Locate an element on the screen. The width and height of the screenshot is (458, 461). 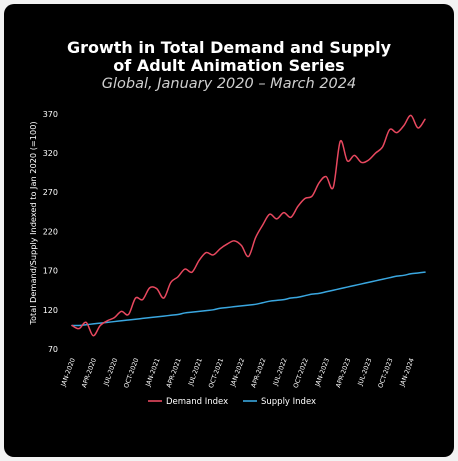
chart-title-line-1: Growth in Total Demand and Supply is located at coordinates (229, 47).